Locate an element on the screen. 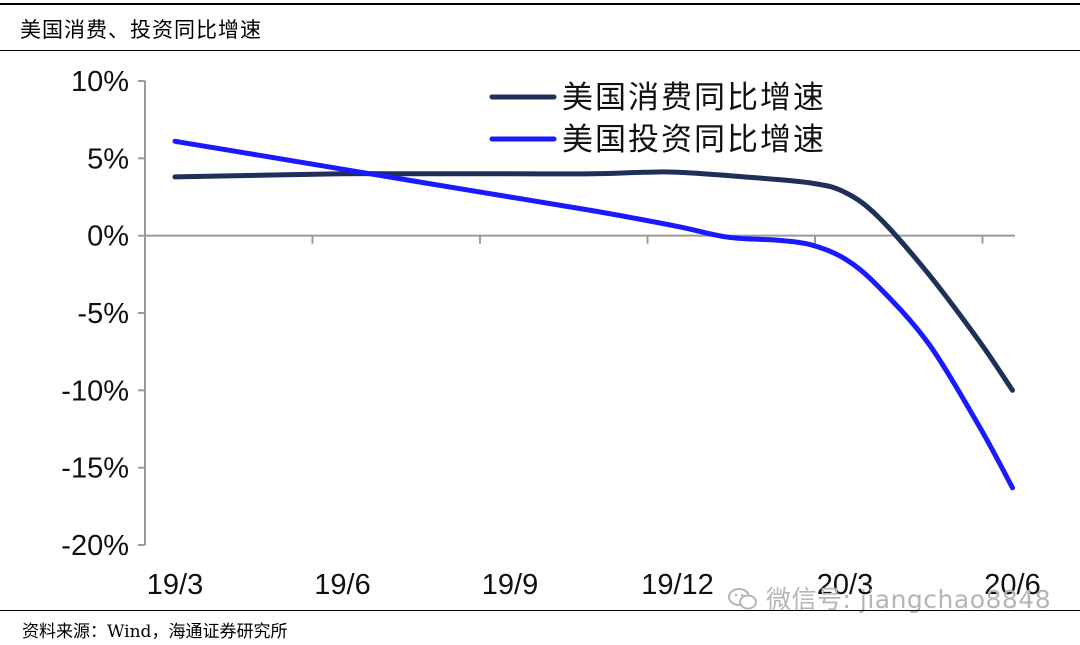  watermark-text: 微信号: jiangchao8848 is located at coordinates (909, 599).